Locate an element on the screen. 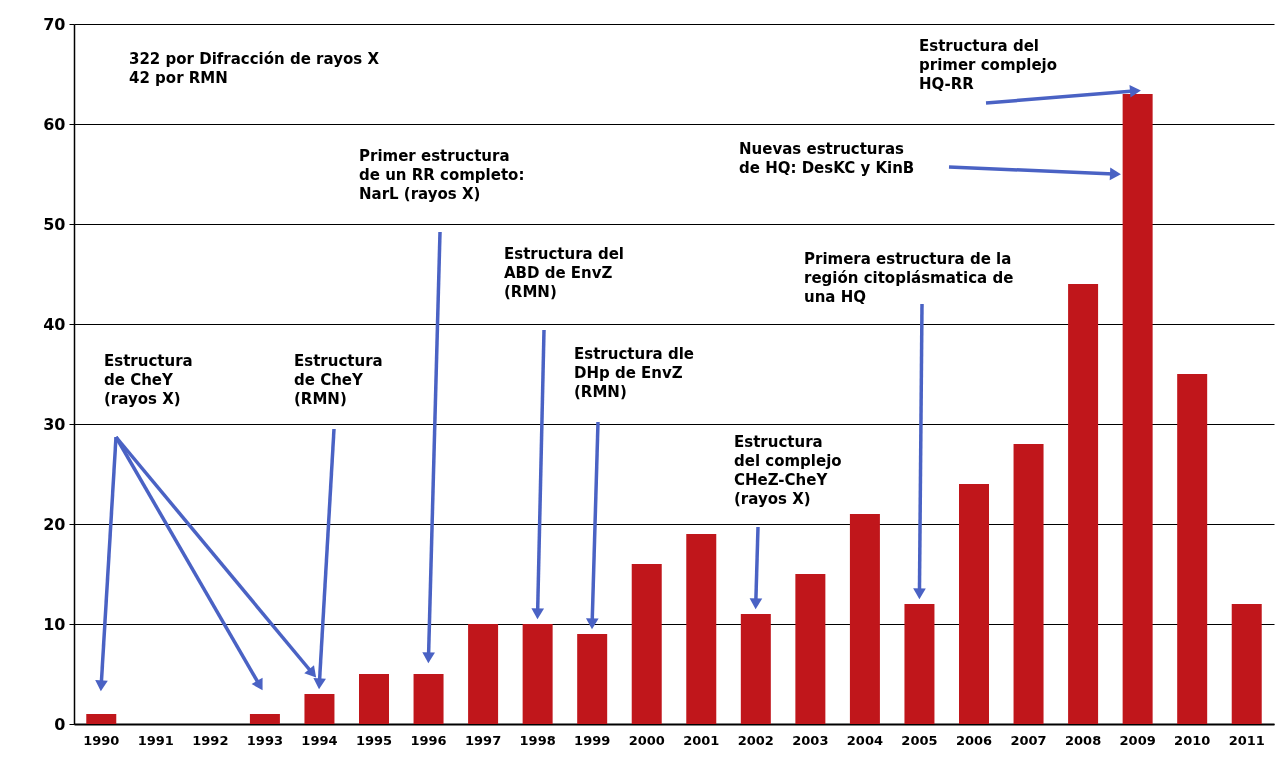 This screenshot has height=771, width=1280. y-tick-label: 40 is located at coordinates (54, 324).